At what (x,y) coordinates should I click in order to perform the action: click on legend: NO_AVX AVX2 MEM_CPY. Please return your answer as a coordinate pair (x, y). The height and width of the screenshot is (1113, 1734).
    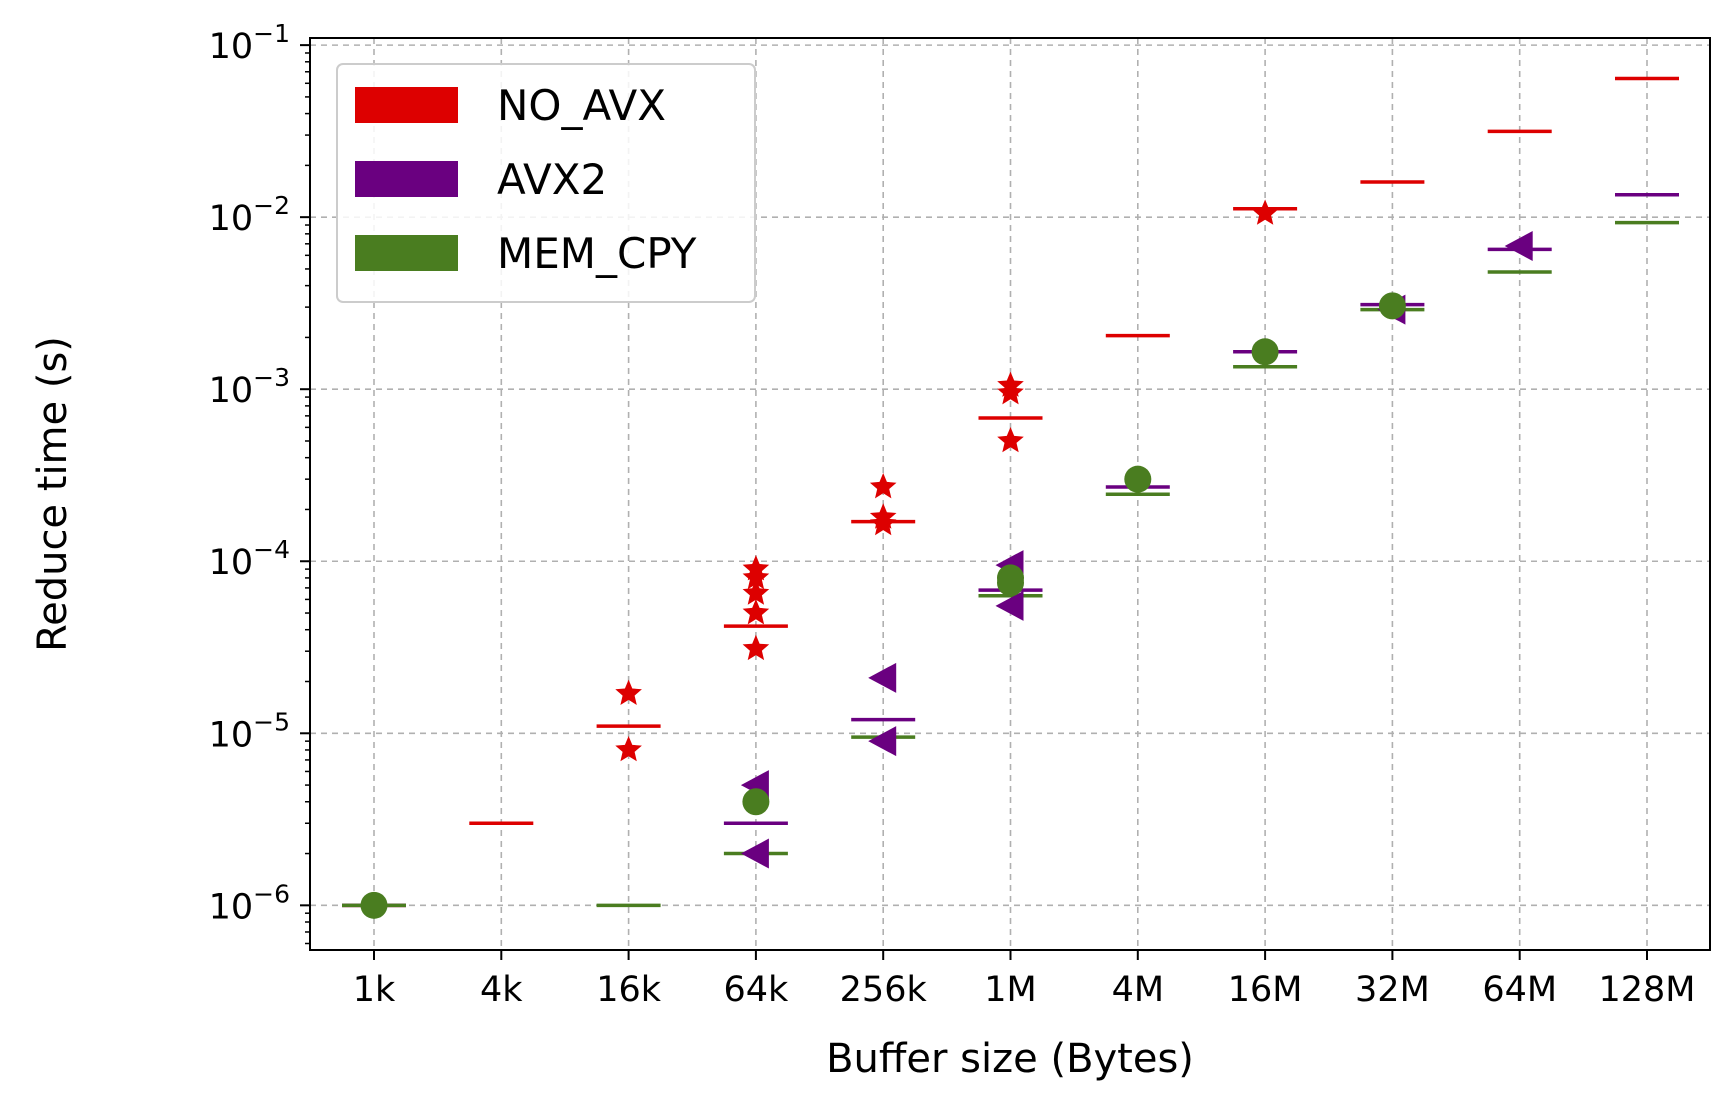
    Looking at the image, I should click on (546, 183).